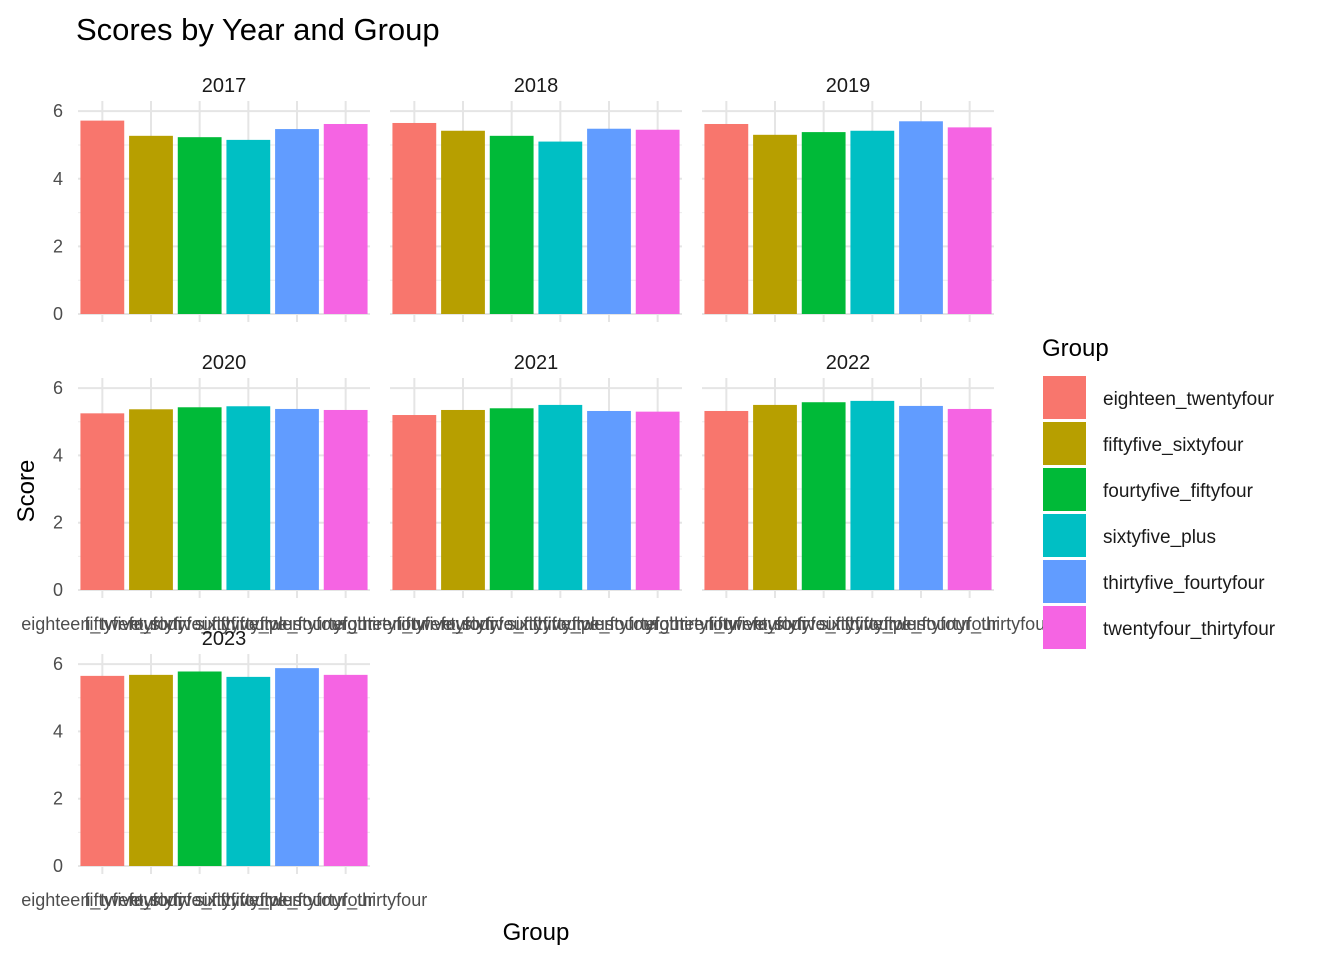 Image resolution: width=1344 pixels, height=960 pixels. Describe the element at coordinates (848, 198) in the screenshot. I see `facet-panel-2019: 2019` at that location.